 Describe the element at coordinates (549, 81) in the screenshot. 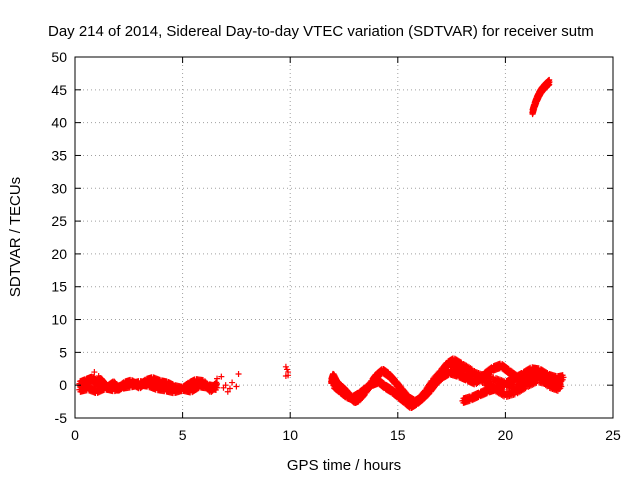

I see `point-seg-high` at that location.